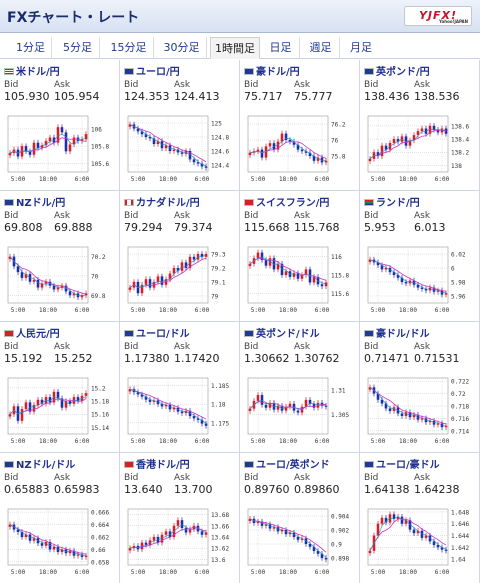 The image size is (480, 583). Describe the element at coordinates (31, 48) in the screenshot. I see `tab-1min: 1分足` at that location.